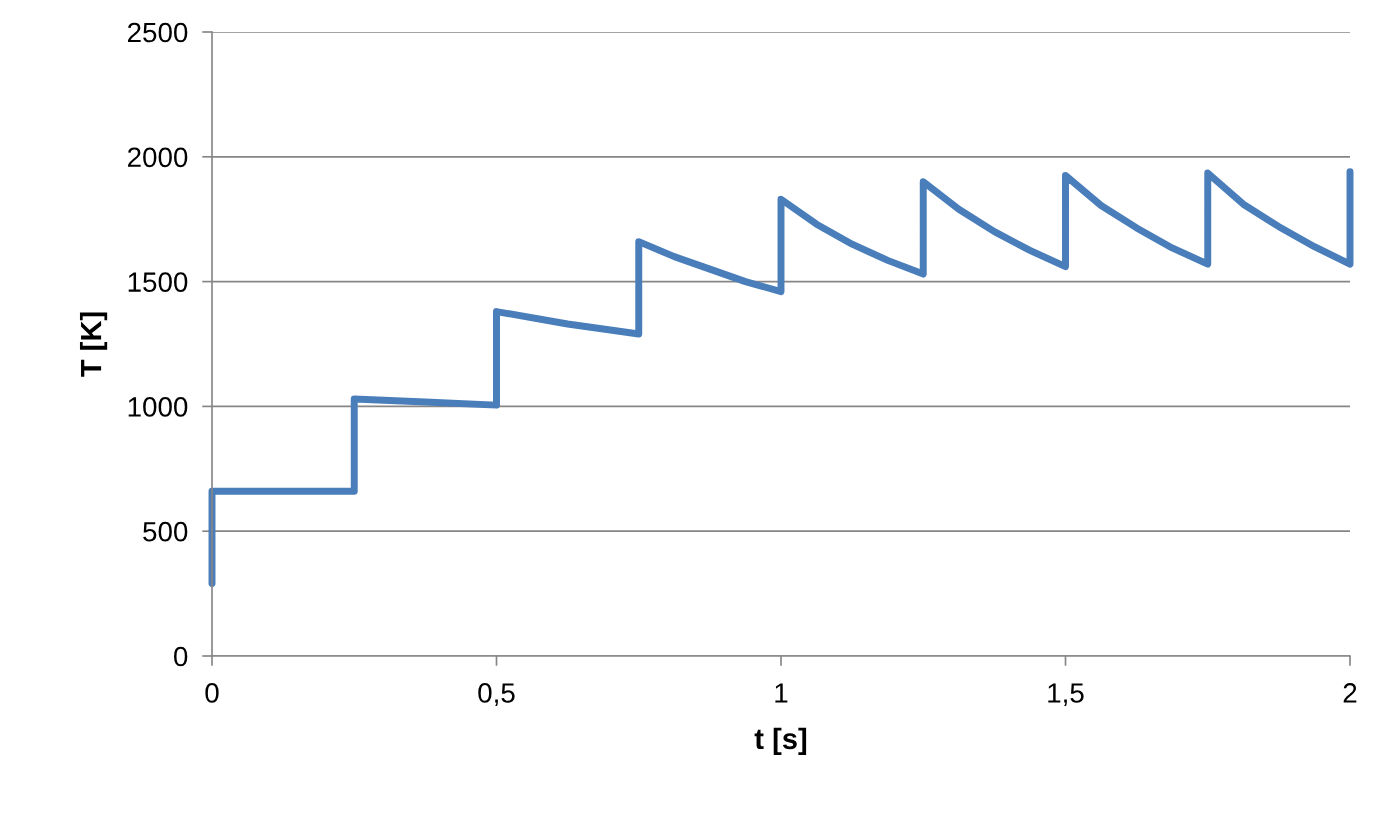 The height and width of the screenshot is (814, 1376). What do you see at coordinates (1066, 695) in the screenshot?
I see `x-tick-label: 1,5` at bounding box center [1066, 695].